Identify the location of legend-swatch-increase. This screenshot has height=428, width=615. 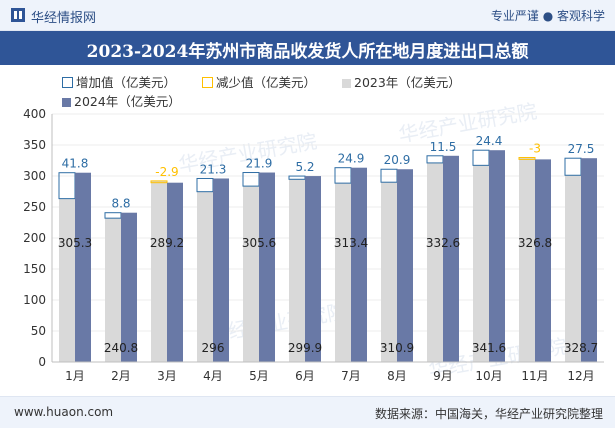
(67, 82).